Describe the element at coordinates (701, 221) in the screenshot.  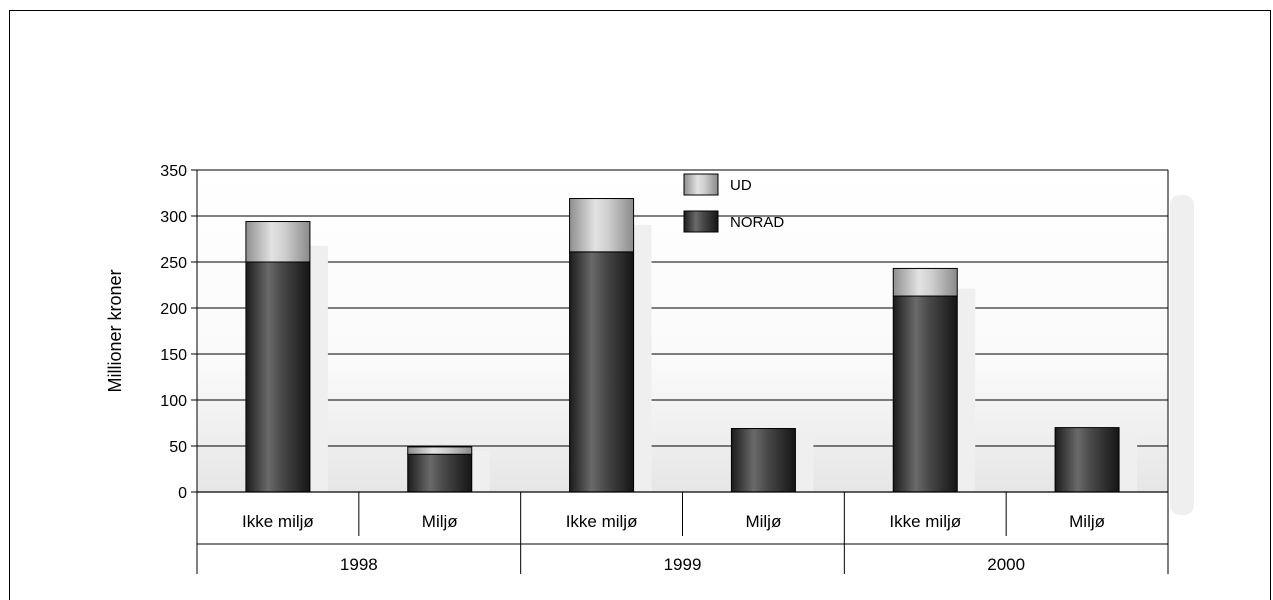
I see `legend-swatch-norad` at that location.